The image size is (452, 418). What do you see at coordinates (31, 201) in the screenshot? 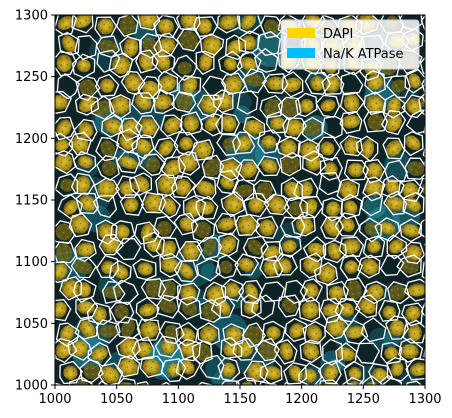
I see `y-tick-label: 1150` at bounding box center [31, 201].